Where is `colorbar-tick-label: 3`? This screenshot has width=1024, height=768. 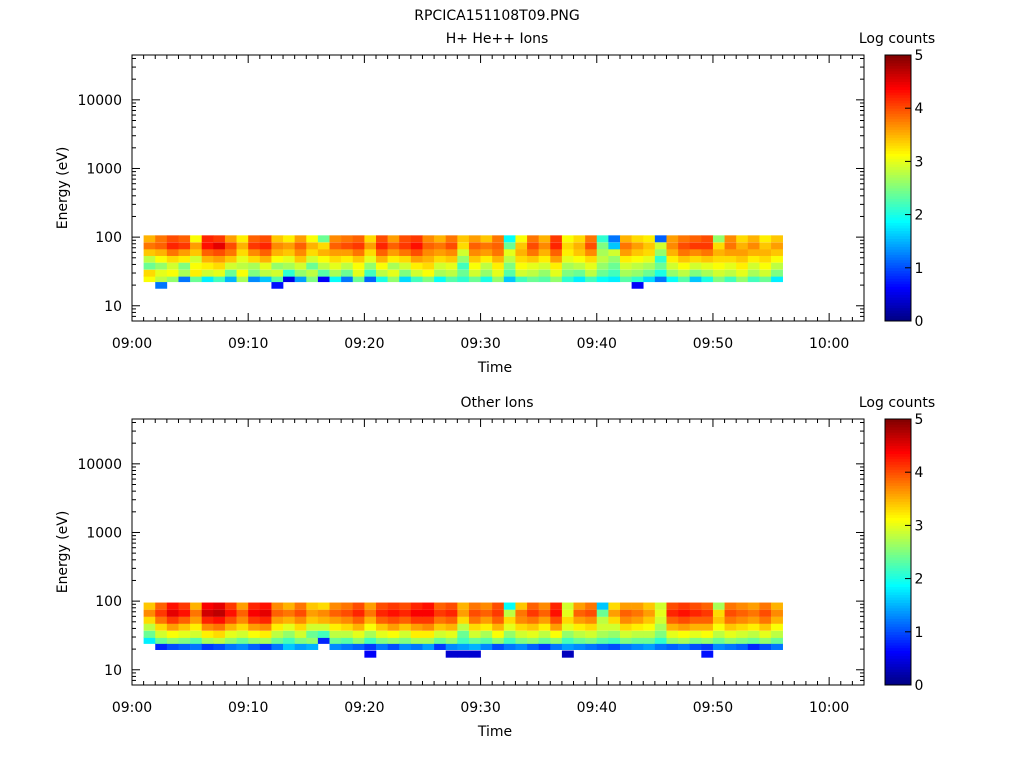
colorbar-tick-label: 3 is located at coordinates (919, 162).